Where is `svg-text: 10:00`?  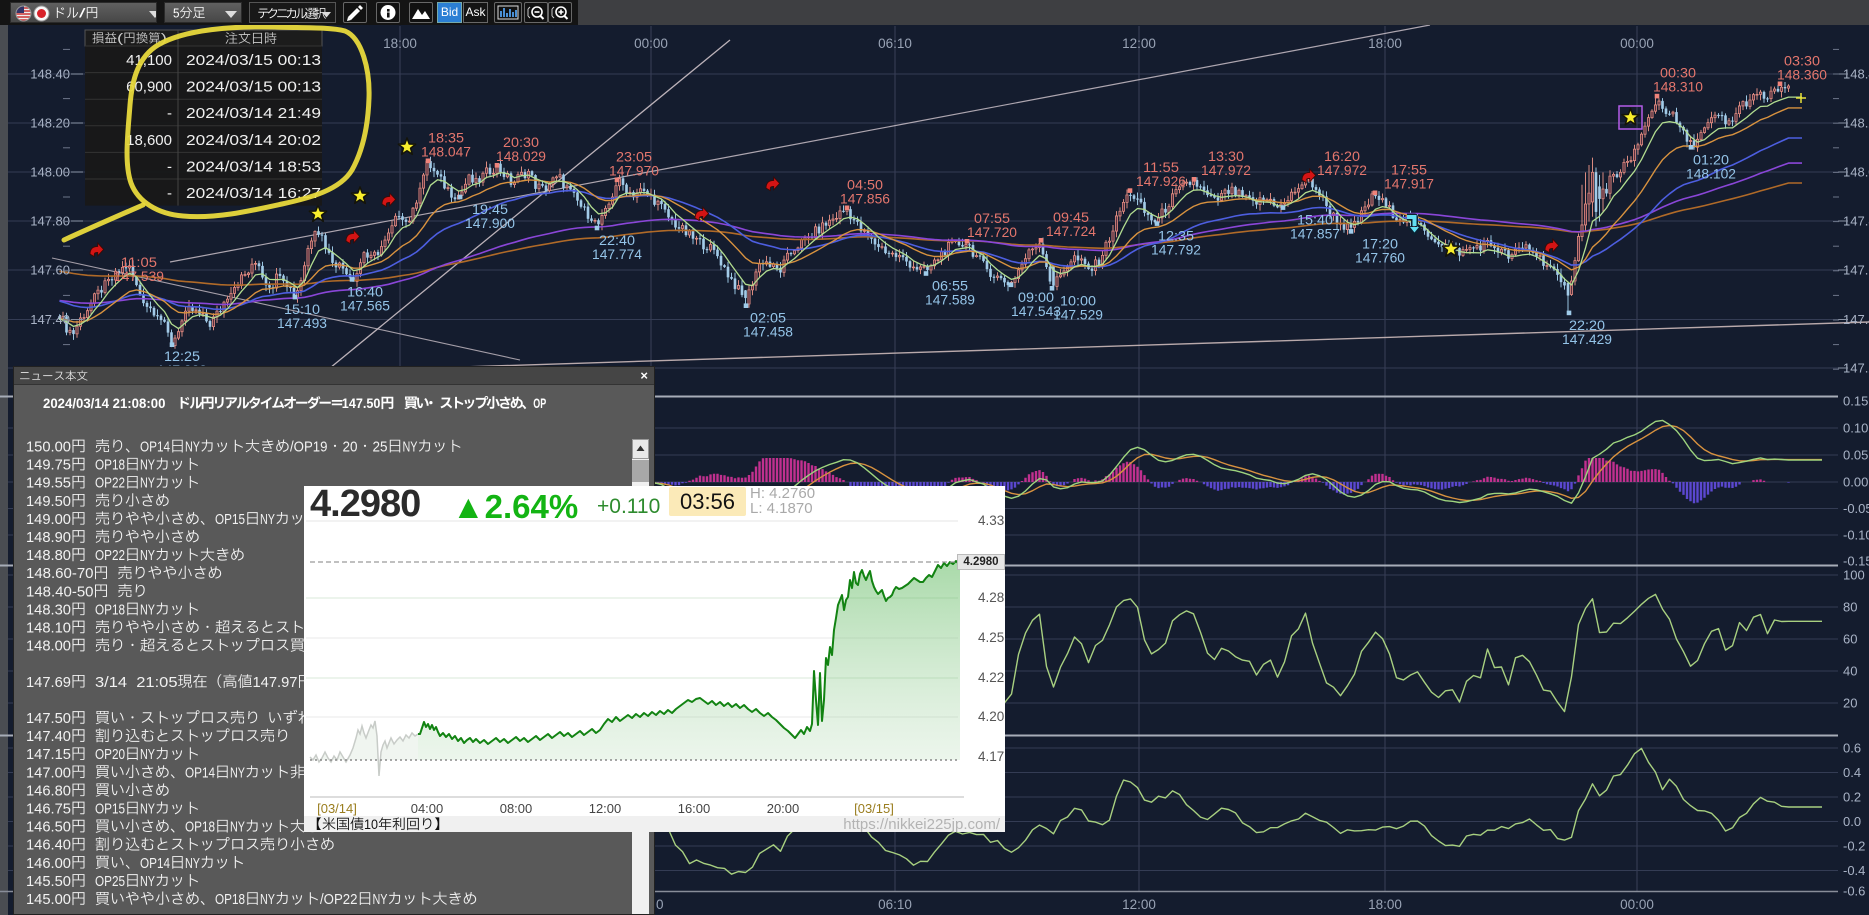 svg-text: 10:00 is located at coordinates (1078, 300).